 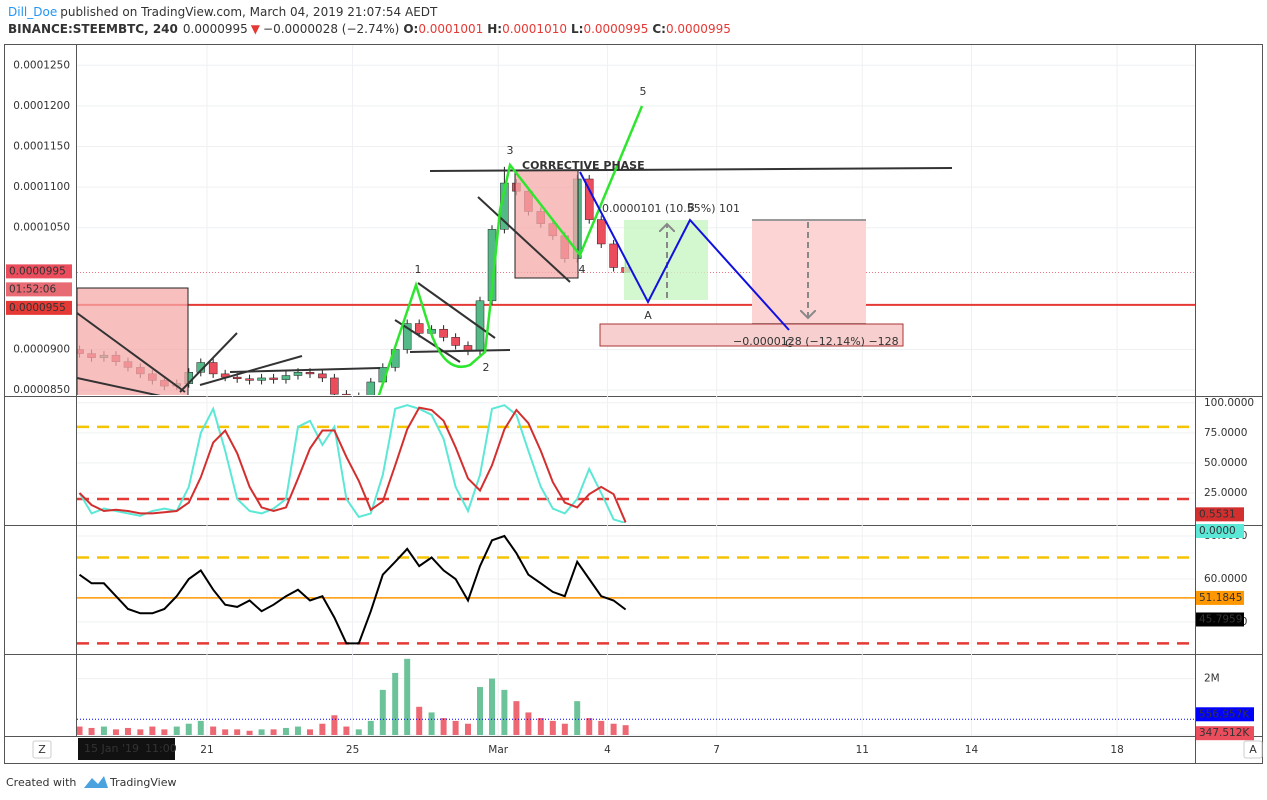 What do you see at coordinates (41, 782) in the screenshot?
I see `created-with: Created with` at bounding box center [41, 782].